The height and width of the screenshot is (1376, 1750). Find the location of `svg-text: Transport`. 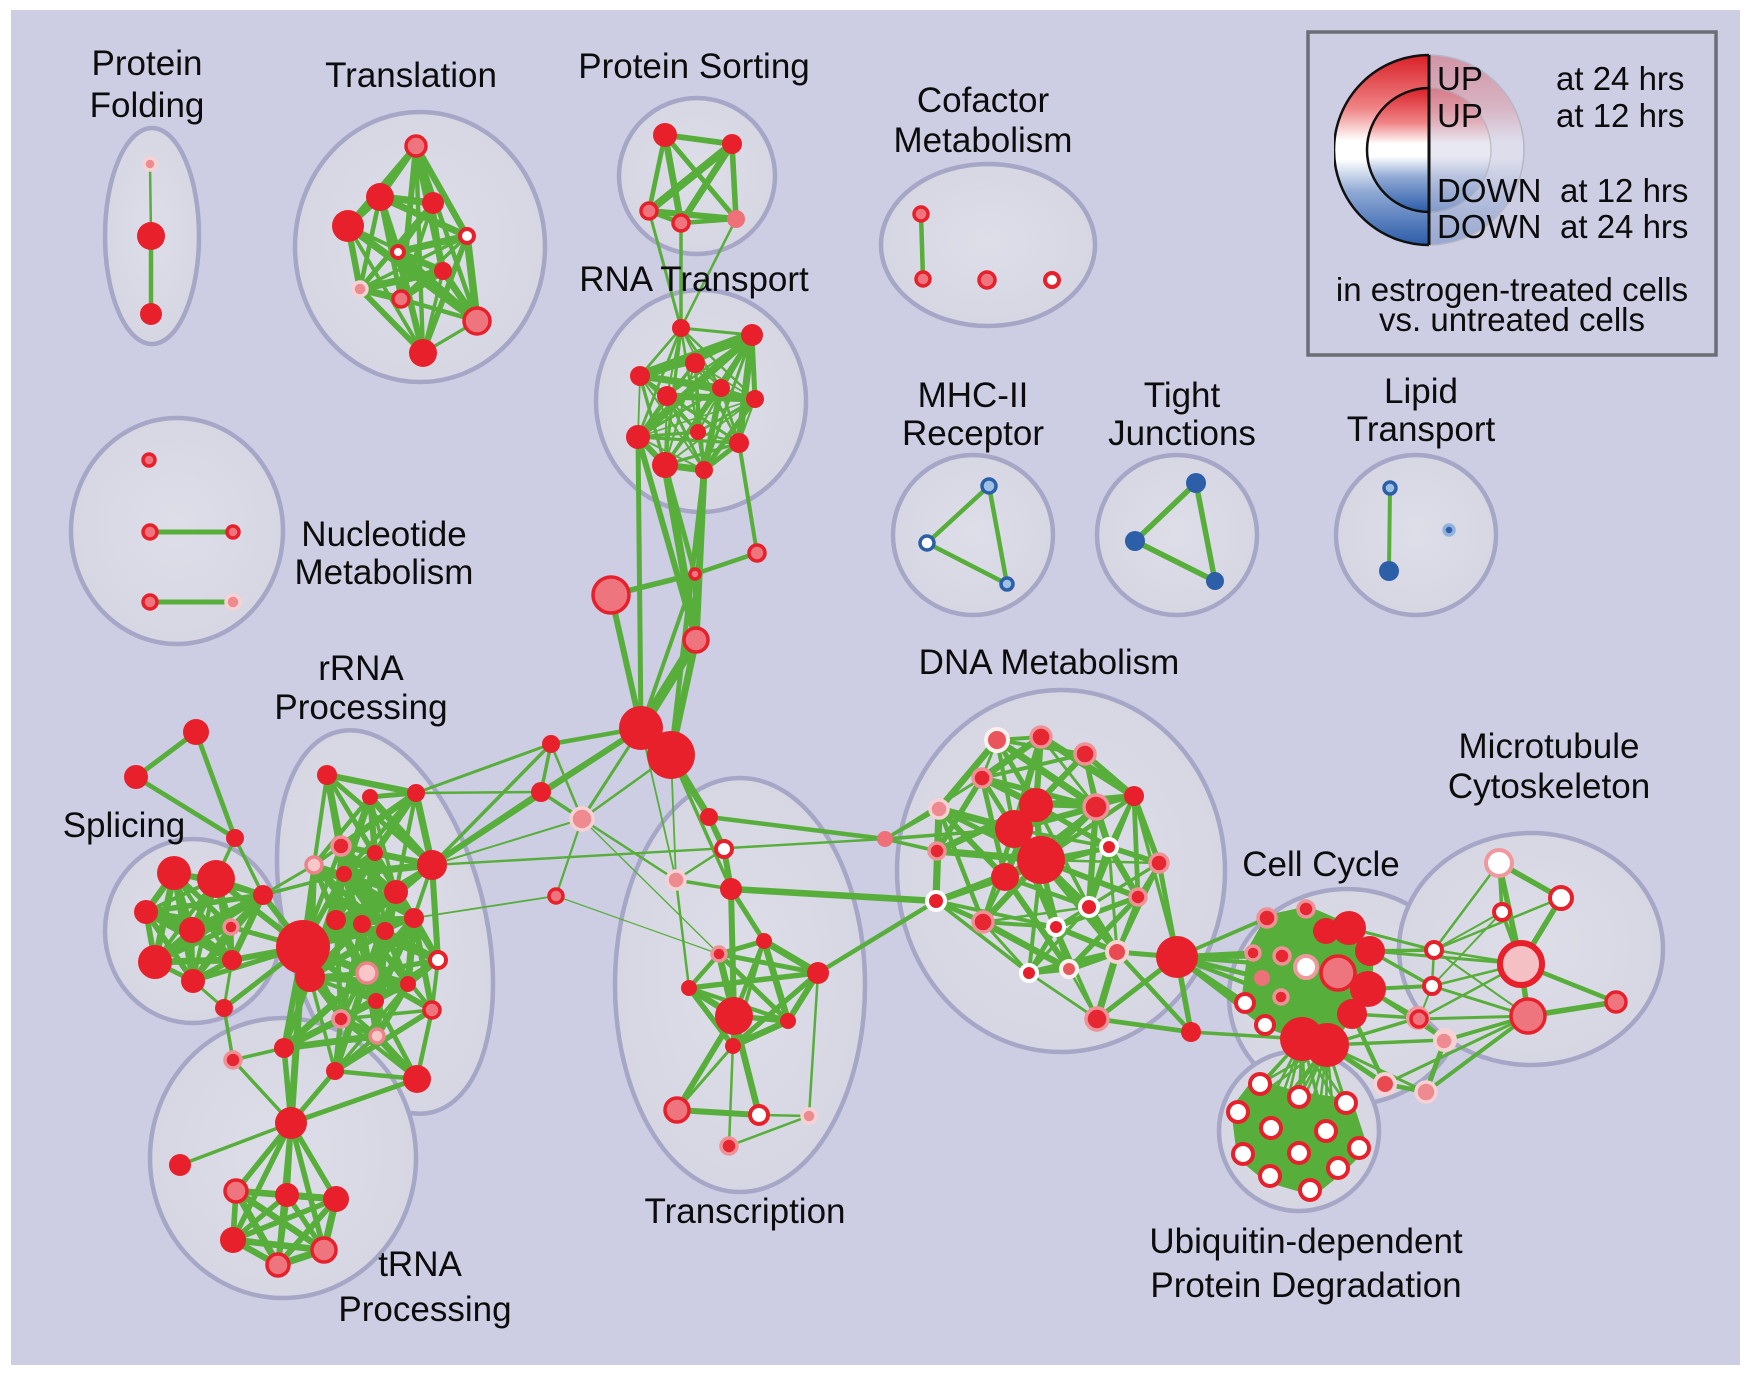

svg-text: Transport is located at coordinates (1421, 429).